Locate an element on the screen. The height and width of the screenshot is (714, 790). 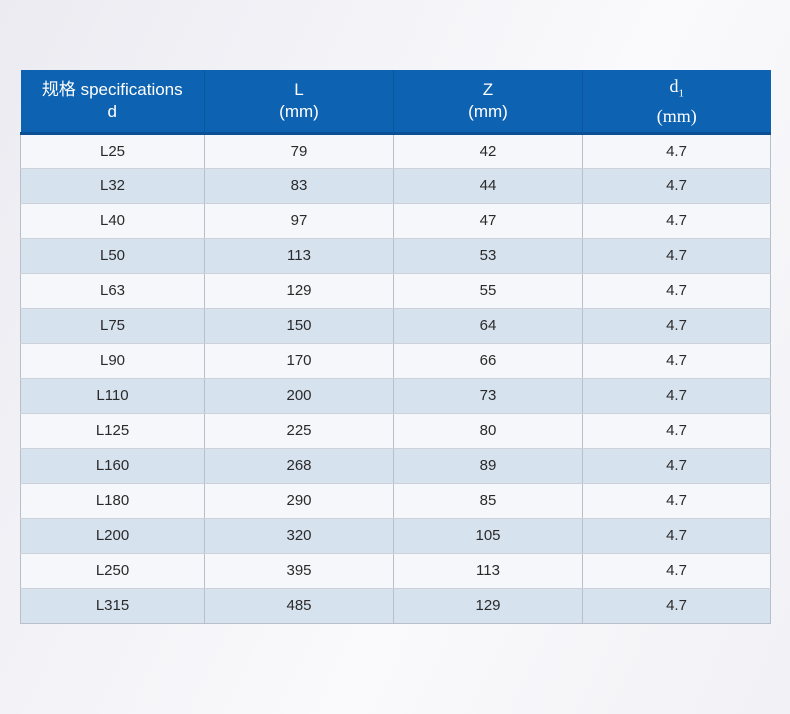
table-row: L125 225 80 4.7 is located at coordinates (395, 431).